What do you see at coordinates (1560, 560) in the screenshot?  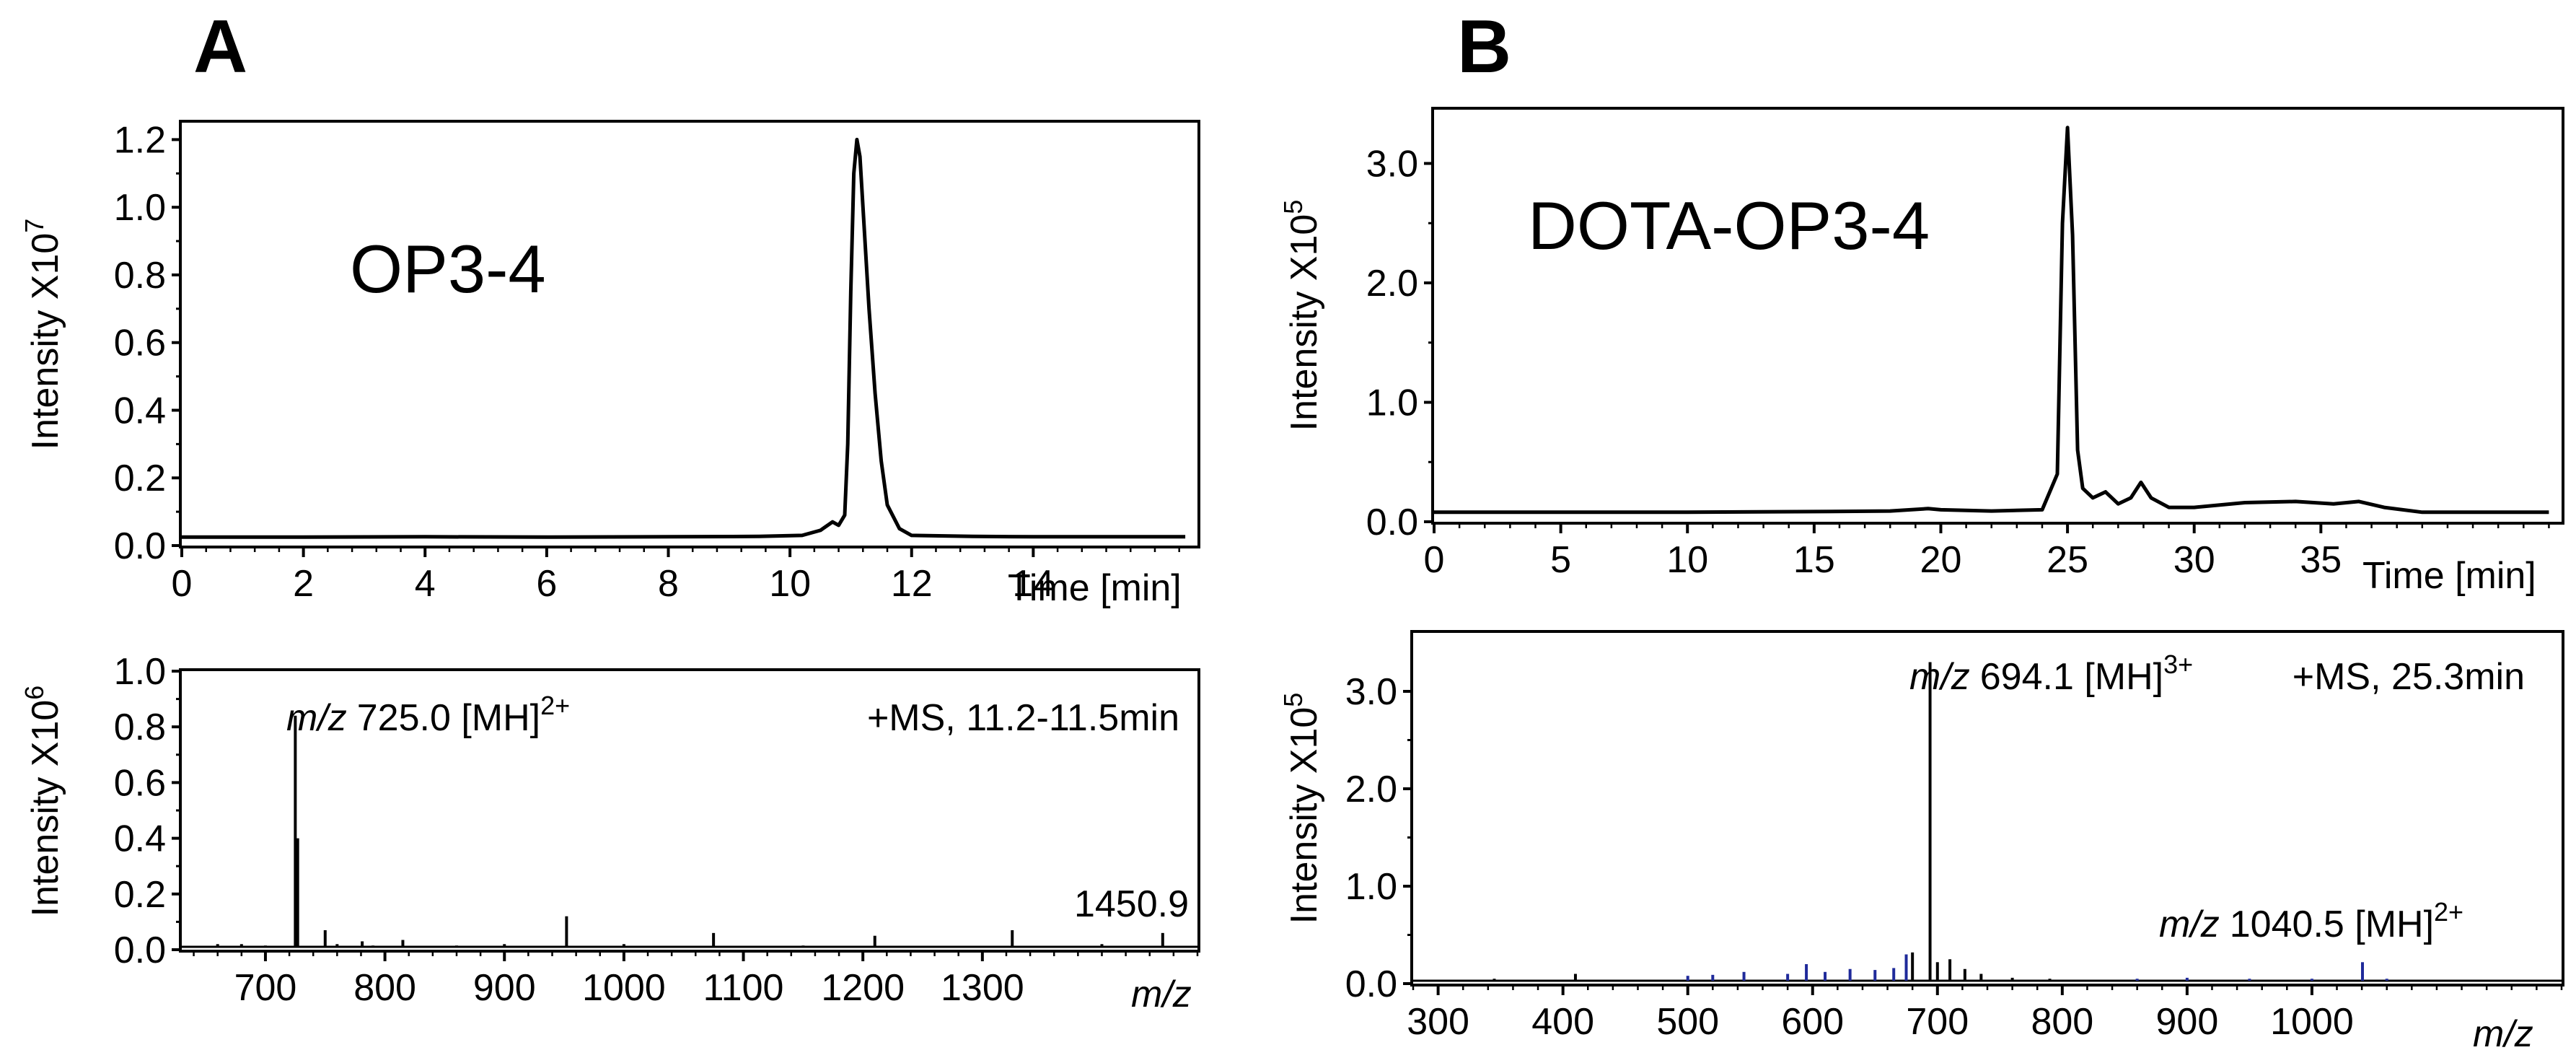 I see `x-tick-label: 5` at bounding box center [1560, 560].